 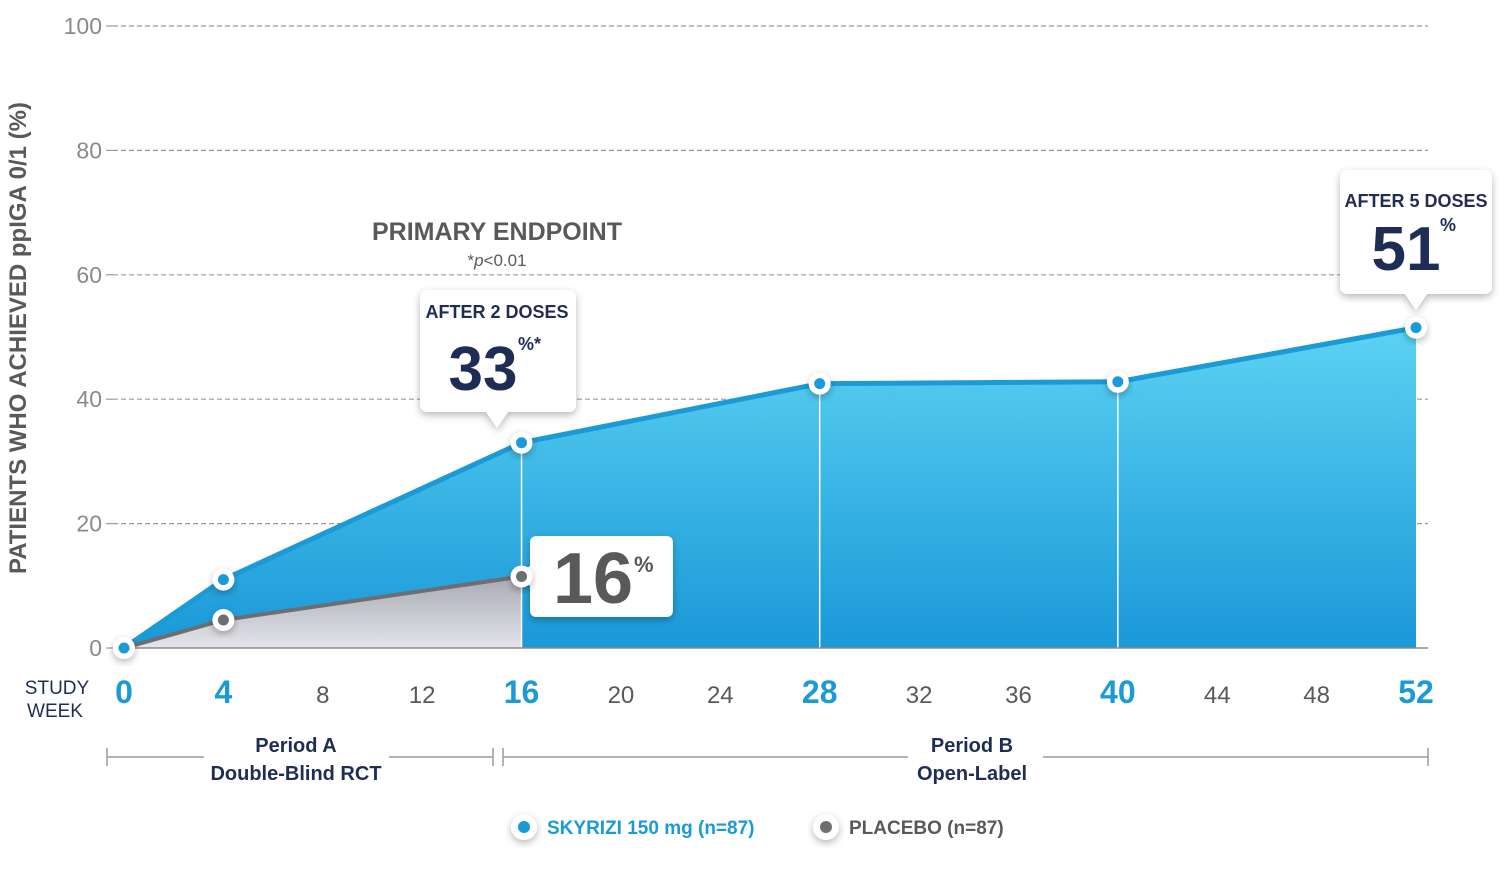 I want to click on x-tick-label: 40, so click(x=1118, y=692).